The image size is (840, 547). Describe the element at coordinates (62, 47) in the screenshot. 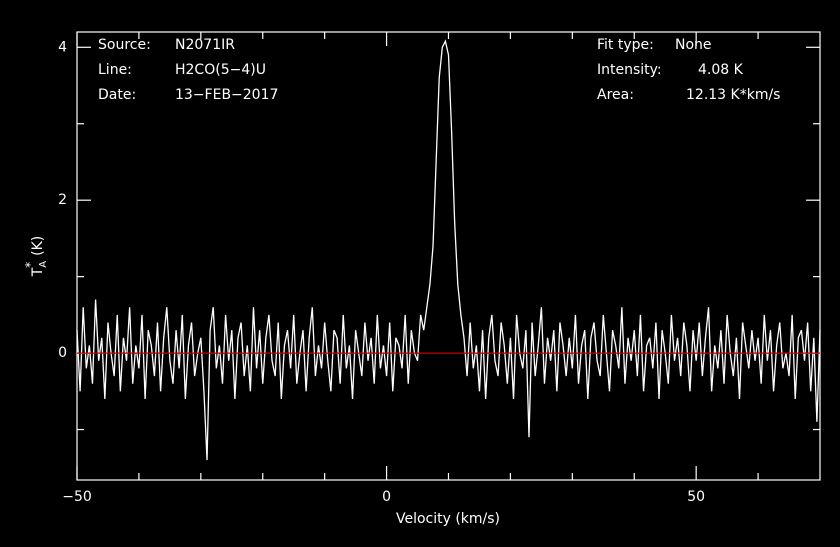

I see `y-tick-label: 4` at that location.